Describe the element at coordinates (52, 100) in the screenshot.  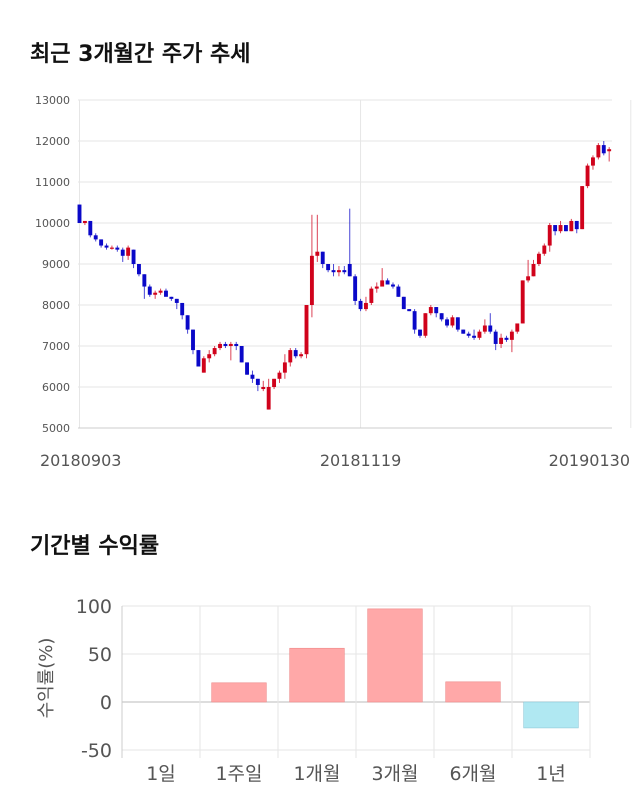
I see `y-tick-label: 13000` at that location.